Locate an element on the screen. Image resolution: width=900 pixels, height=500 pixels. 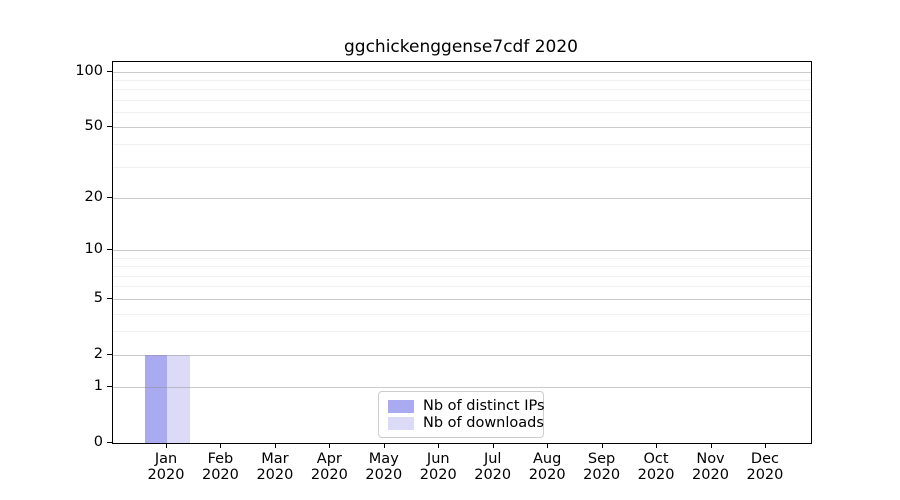
x-tick-mark-feb is located at coordinates (221, 446).